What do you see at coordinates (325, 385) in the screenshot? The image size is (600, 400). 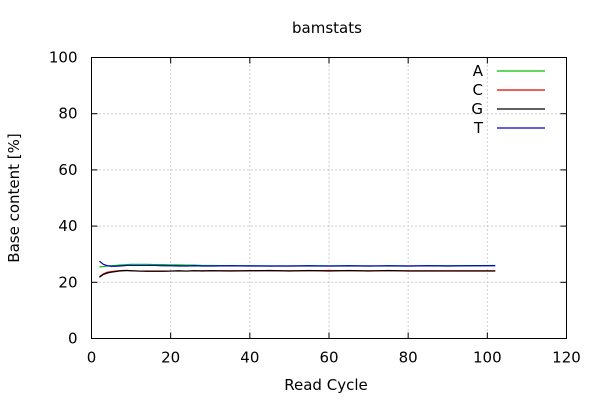 I see `x-axis-label: Read Cycle` at bounding box center [325, 385].